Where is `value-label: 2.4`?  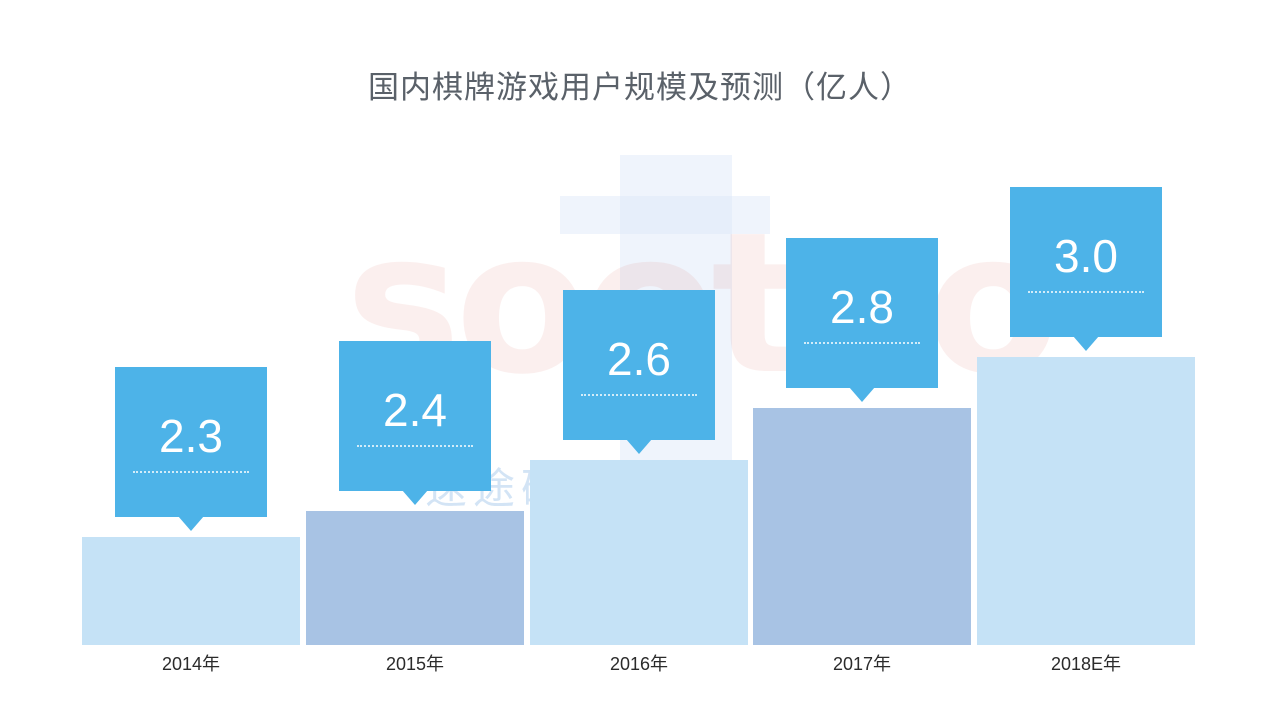
value-label: 2.4 is located at coordinates (415, 409).